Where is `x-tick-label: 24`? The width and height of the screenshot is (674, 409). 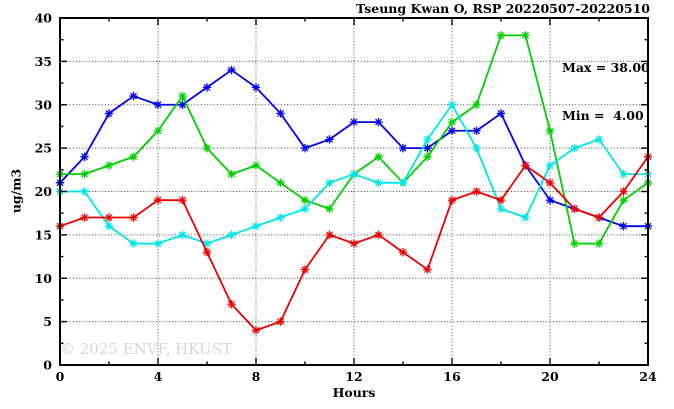 x-tick-label: 24 is located at coordinates (648, 376).